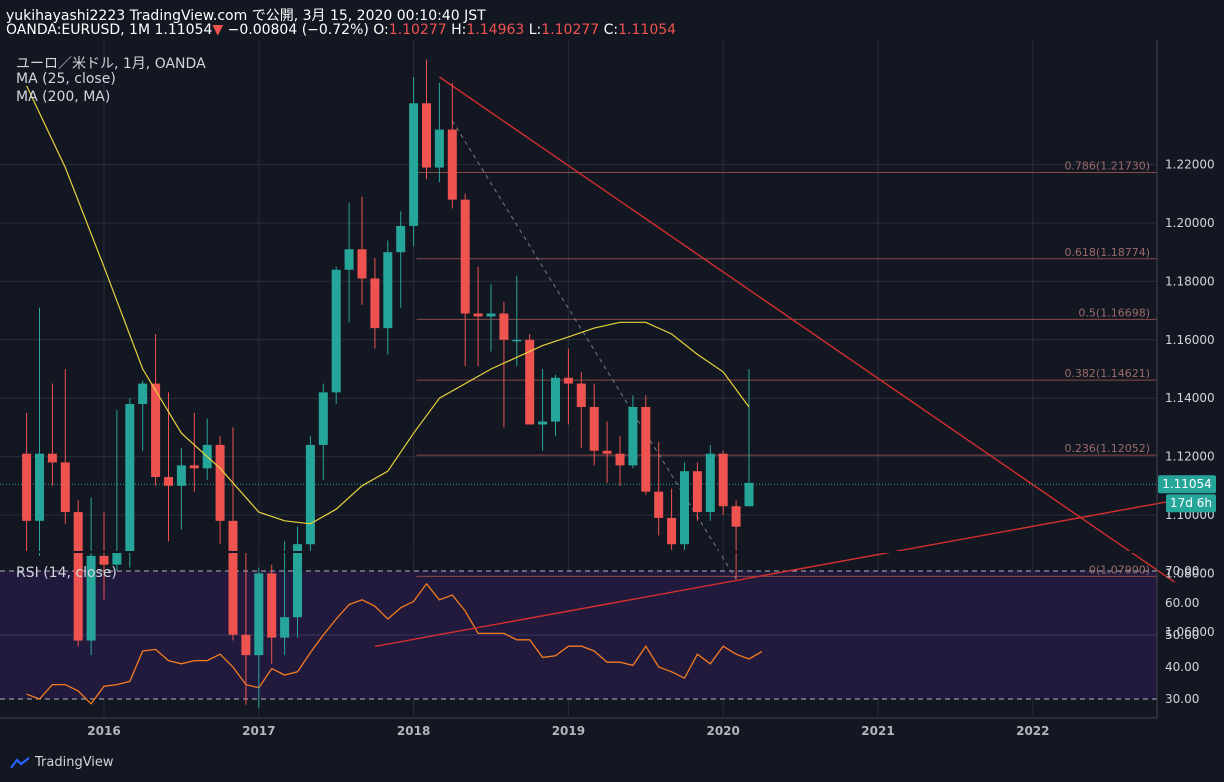  Describe the element at coordinates (1032, 731) in the screenshot. I see `x-tick-label: 2022` at that location.